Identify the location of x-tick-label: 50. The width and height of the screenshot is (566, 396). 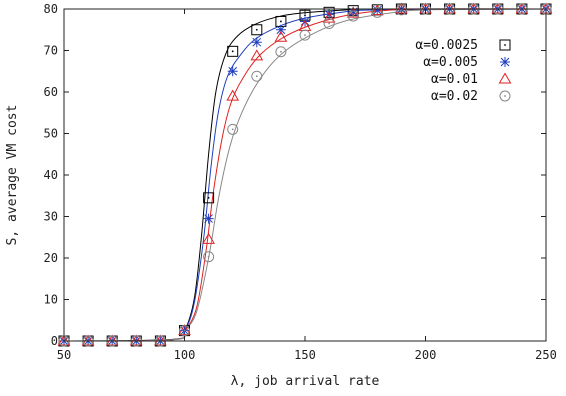
(64, 355).